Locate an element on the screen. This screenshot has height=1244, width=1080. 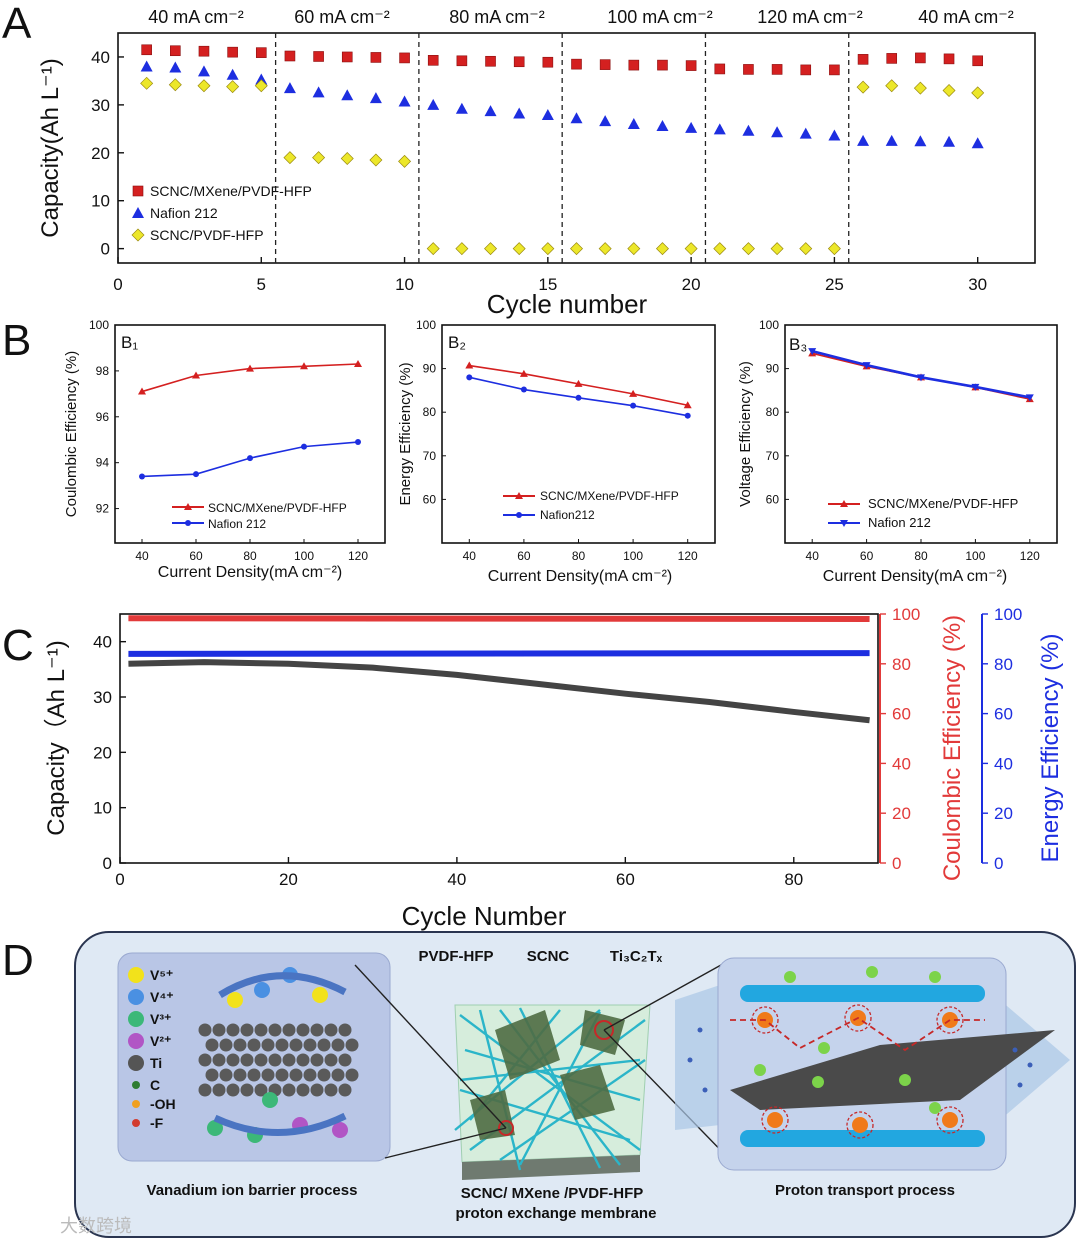
chart-b3-legend-entry: SCNC/MXene/PVDF-HFP is located at coordinates (943, 503).